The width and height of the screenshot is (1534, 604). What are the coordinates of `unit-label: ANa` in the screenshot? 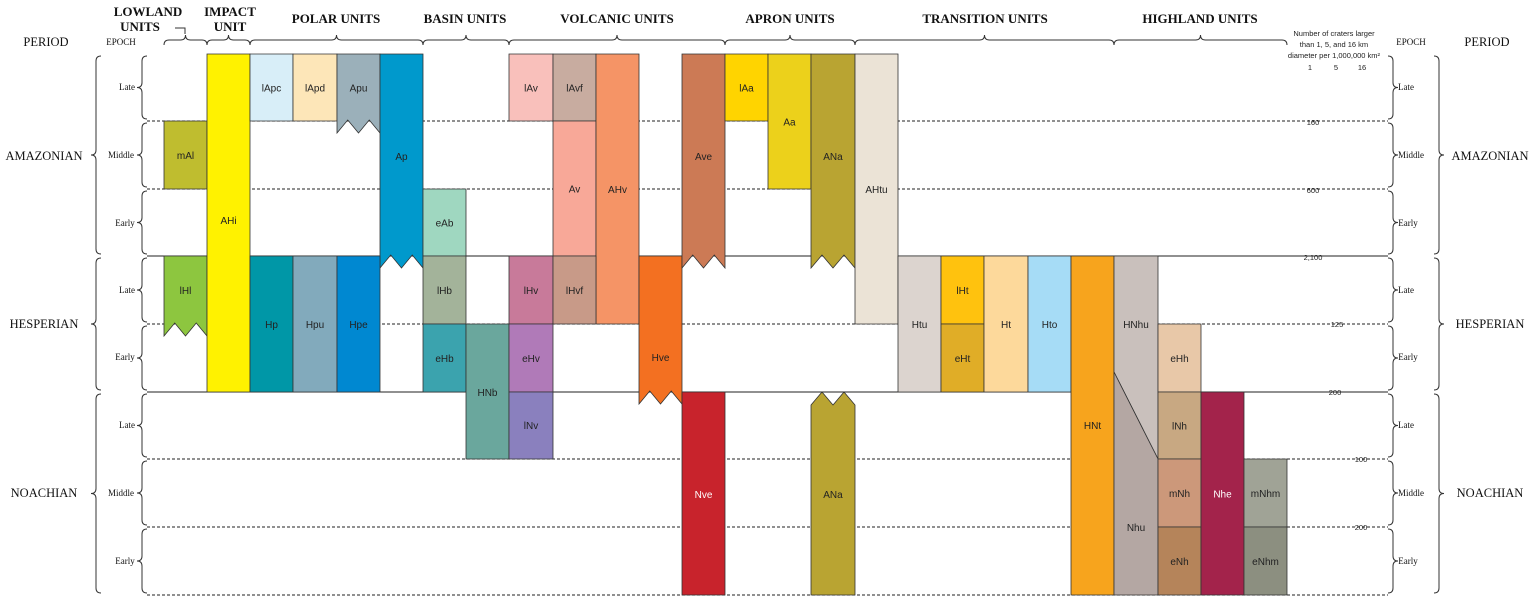 It's located at (833, 157).